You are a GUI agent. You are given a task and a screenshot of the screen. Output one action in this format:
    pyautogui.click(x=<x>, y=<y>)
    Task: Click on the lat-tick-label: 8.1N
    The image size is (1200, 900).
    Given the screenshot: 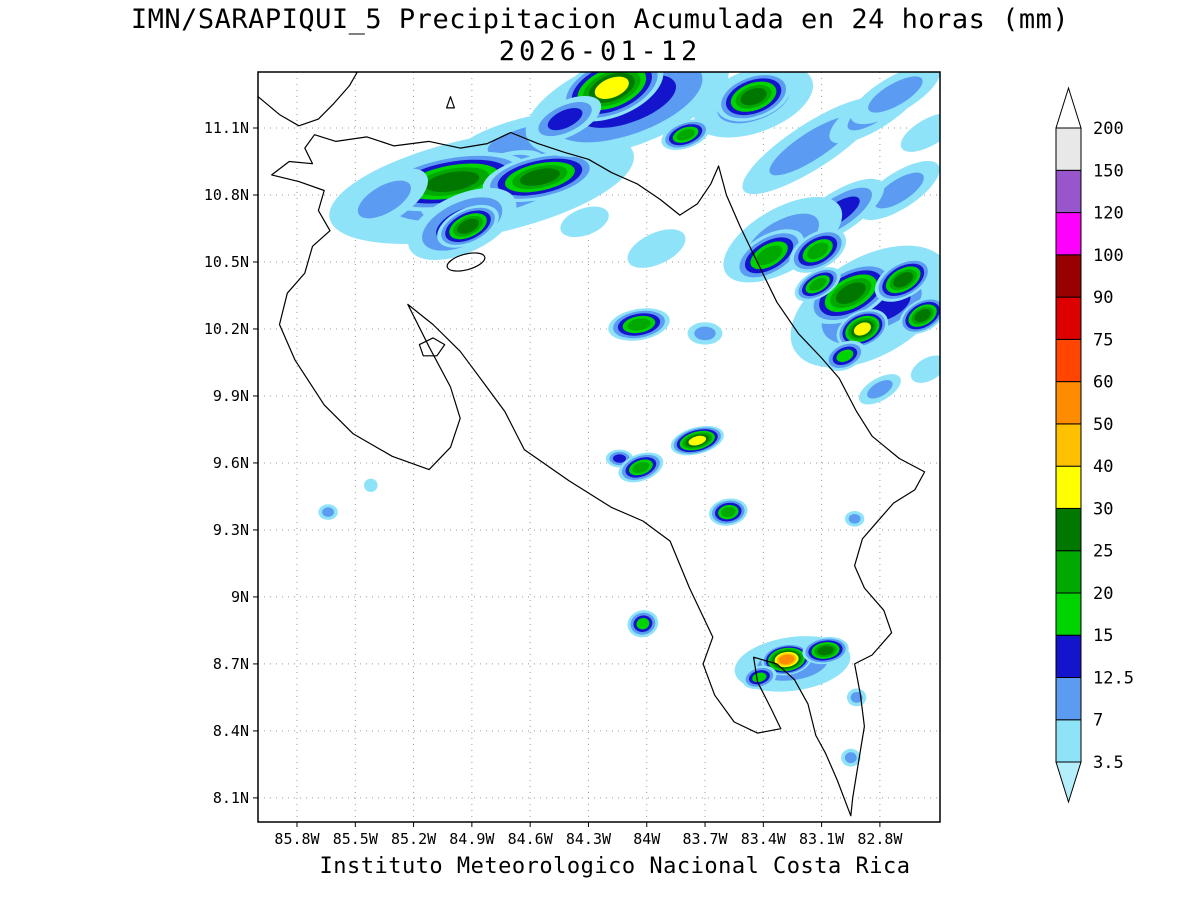 What is the action you would take?
    pyautogui.click(x=231, y=798)
    